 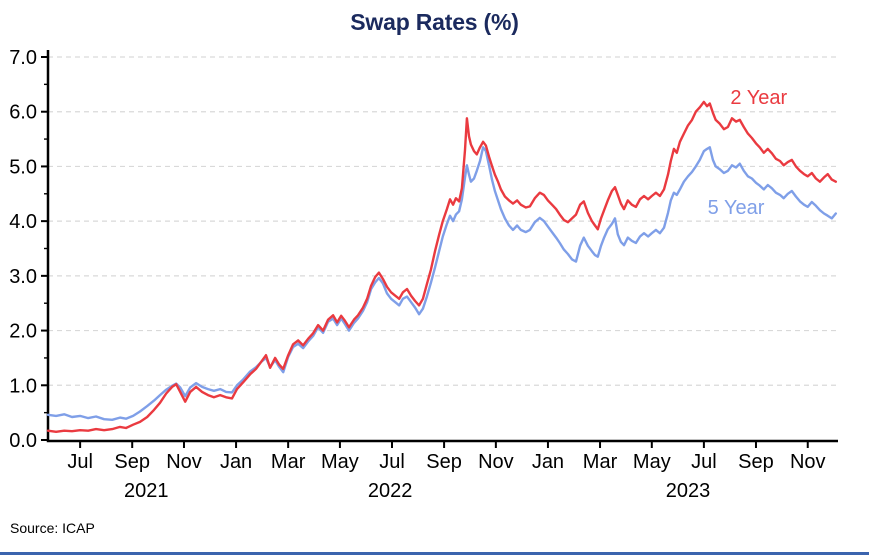 What do you see at coordinates (52, 528) in the screenshot?
I see `source-note: Source: ICAP` at bounding box center [52, 528].